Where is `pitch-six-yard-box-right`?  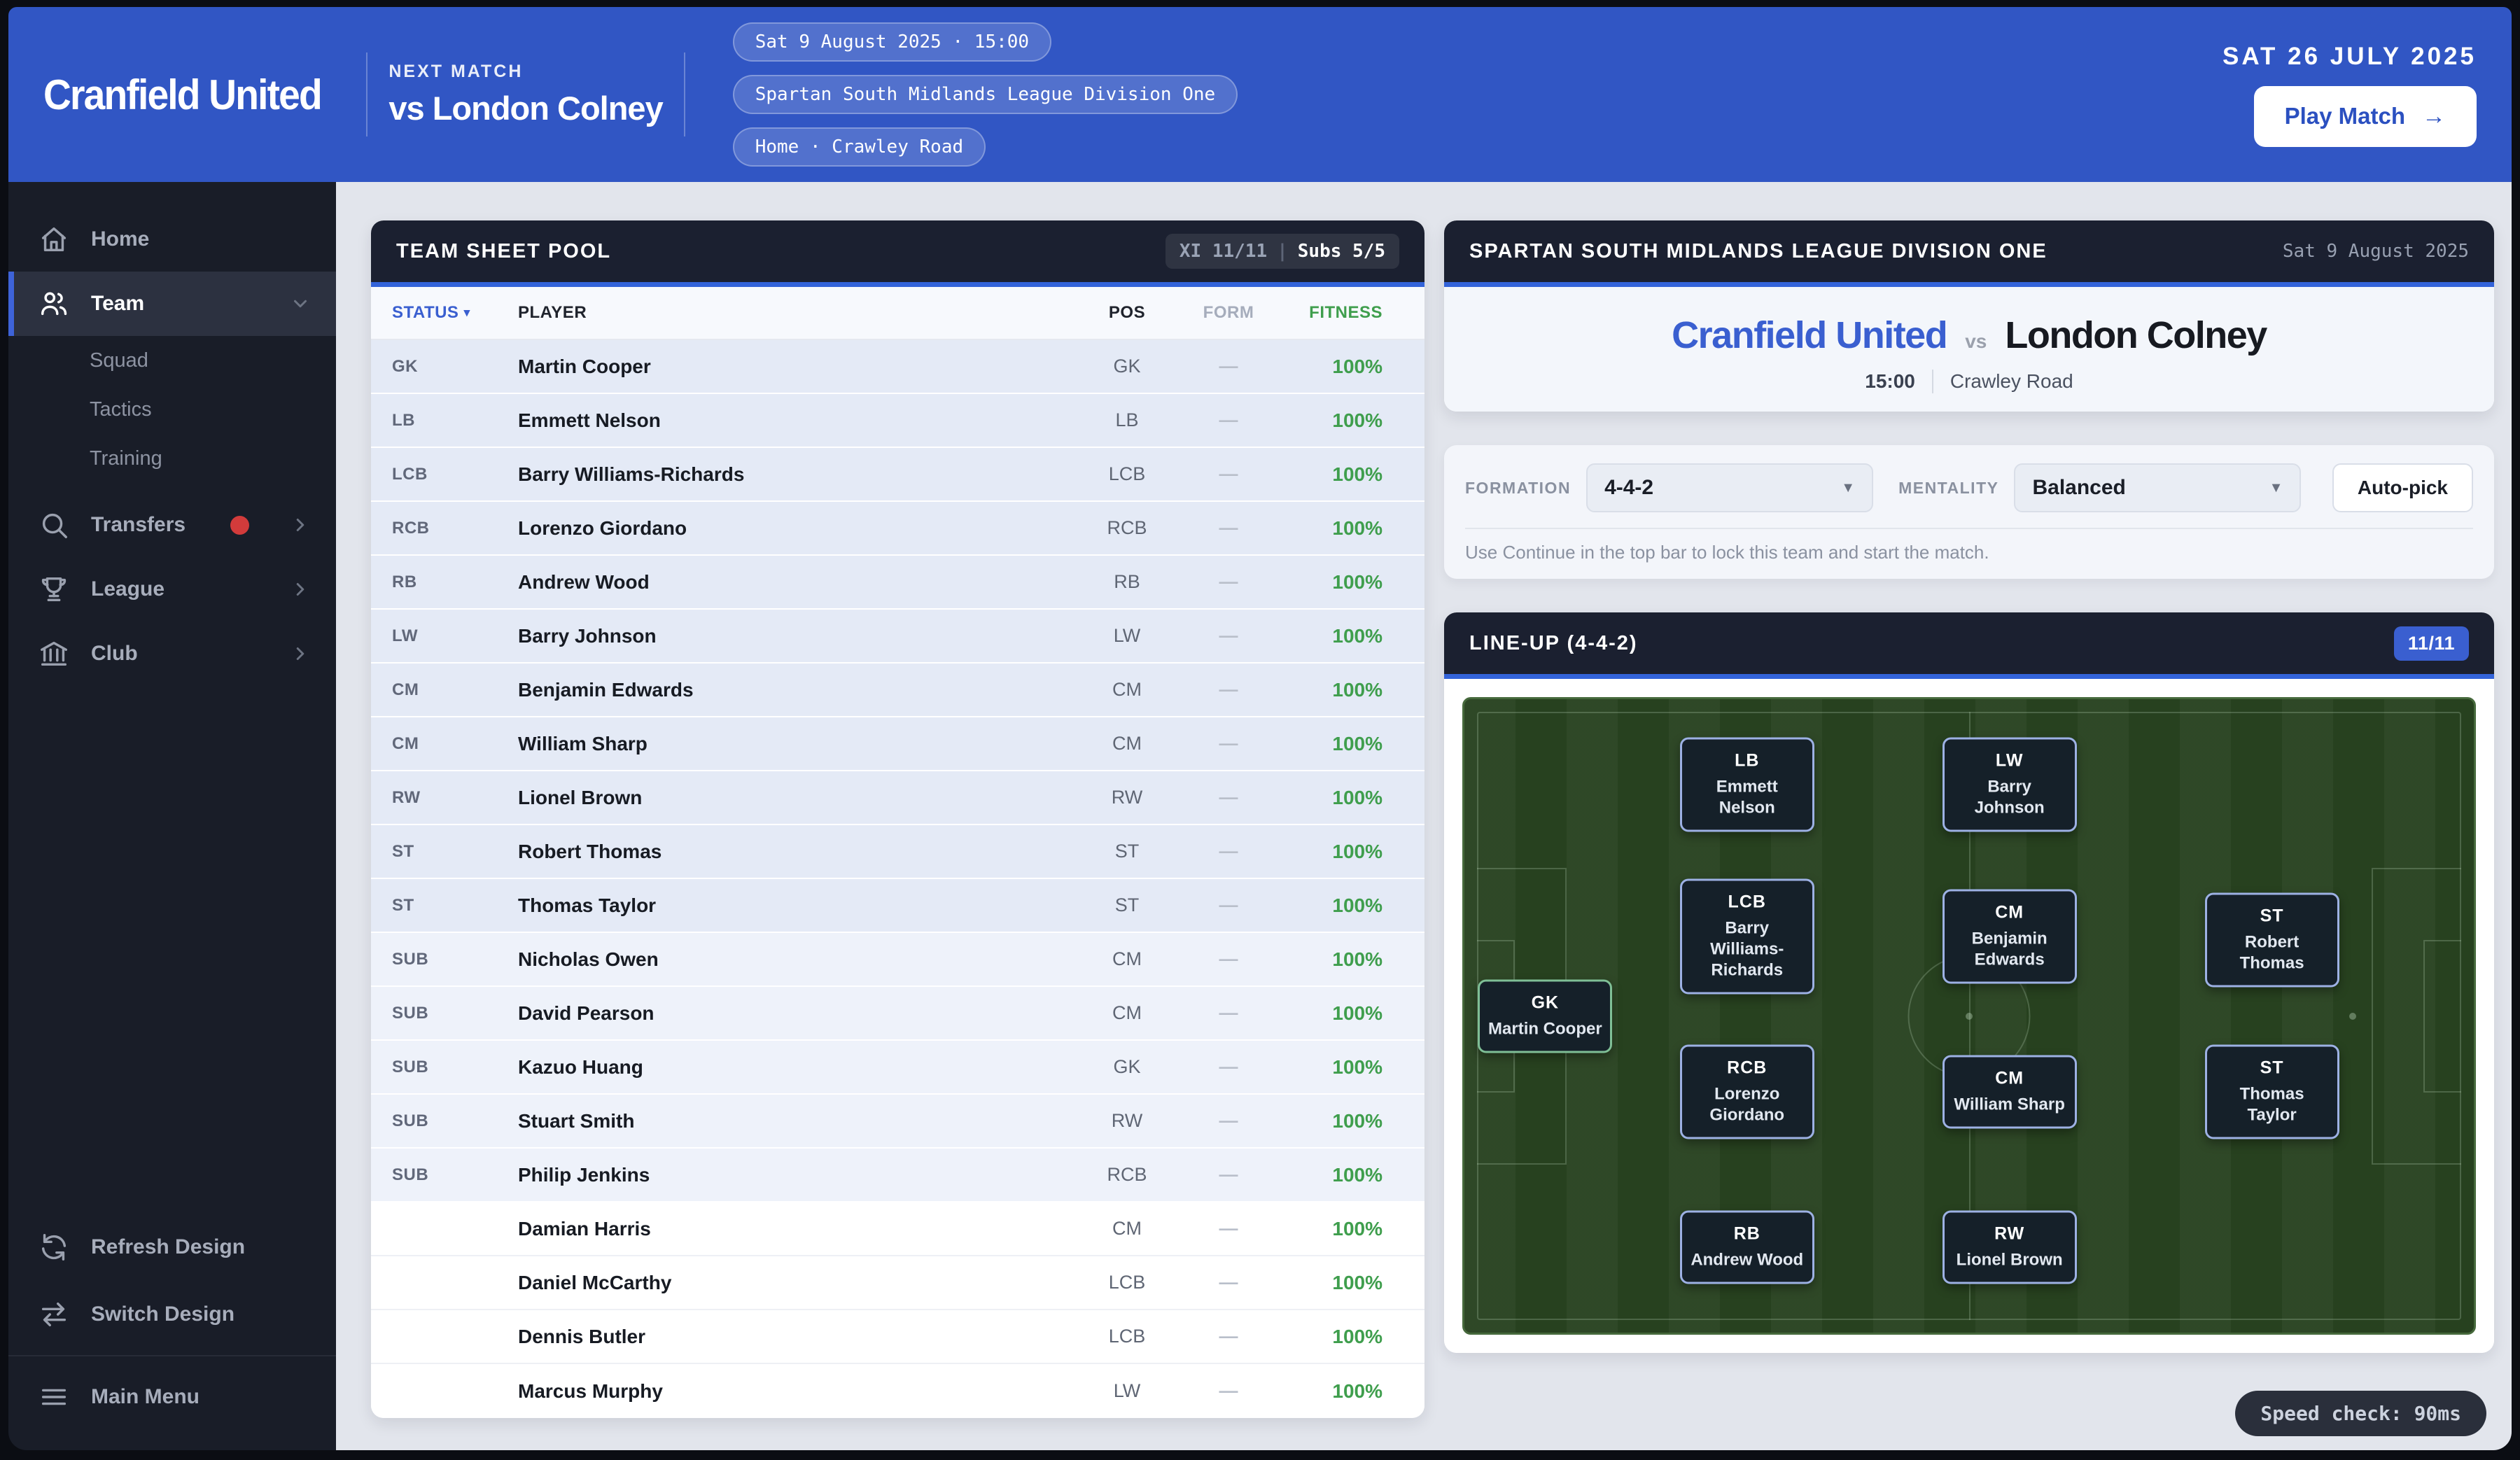 pitch-six-yard-box-right is located at coordinates (2442, 1016).